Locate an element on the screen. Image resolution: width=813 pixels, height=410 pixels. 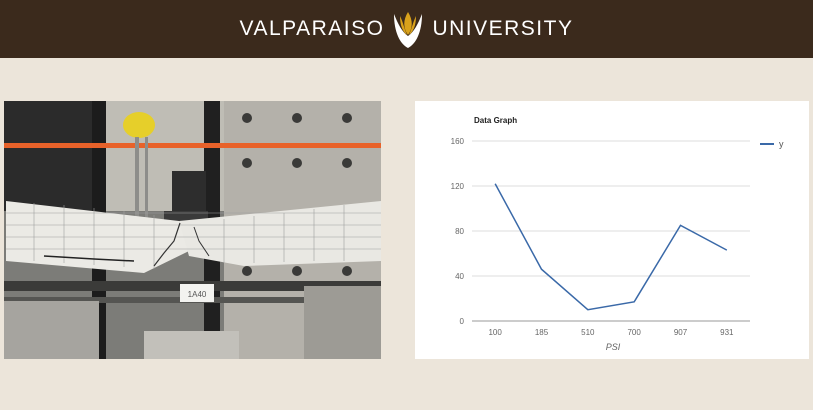
x-tick-label: 931 is located at coordinates (727, 332).